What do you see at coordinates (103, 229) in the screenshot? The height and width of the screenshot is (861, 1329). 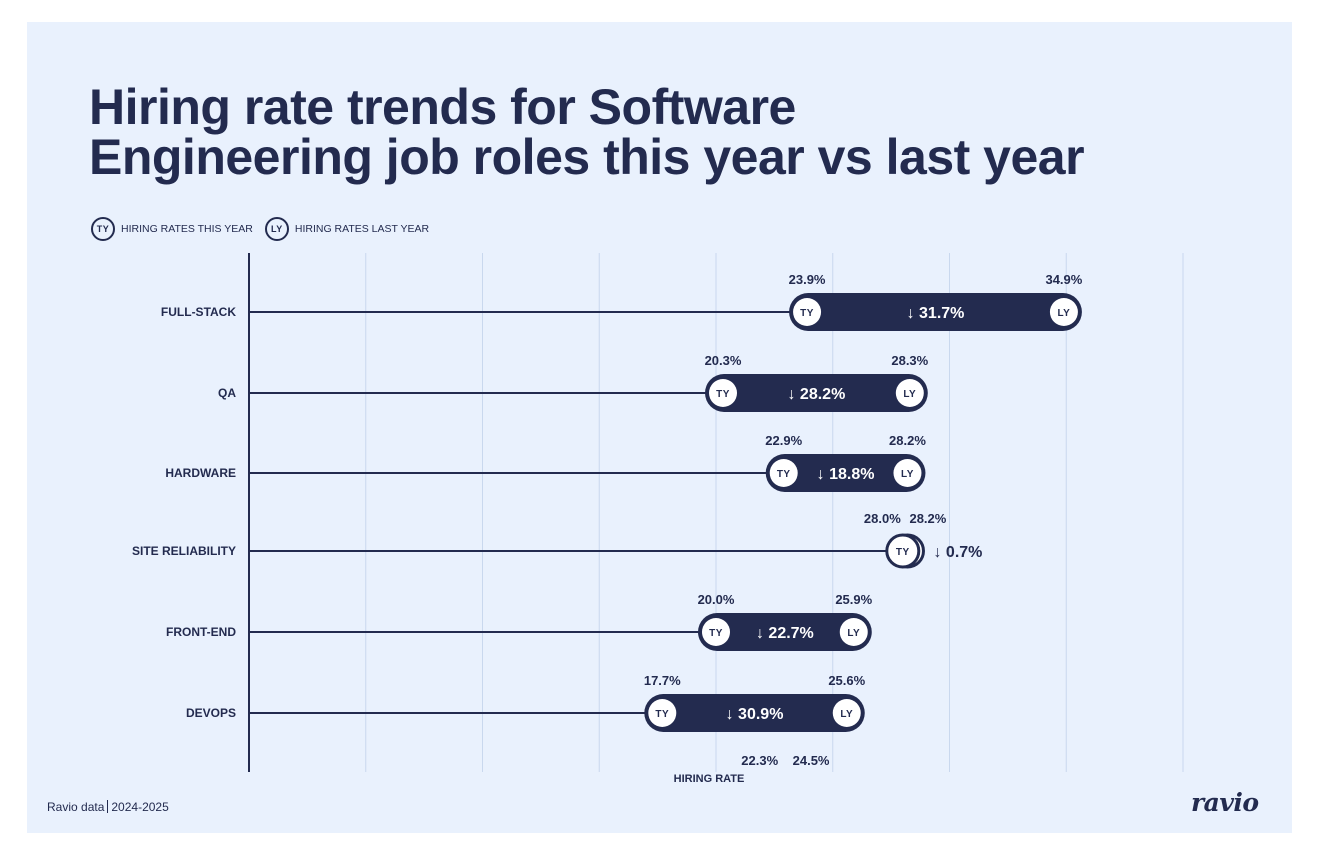 I see `ty-badge-icon: TY` at bounding box center [103, 229].